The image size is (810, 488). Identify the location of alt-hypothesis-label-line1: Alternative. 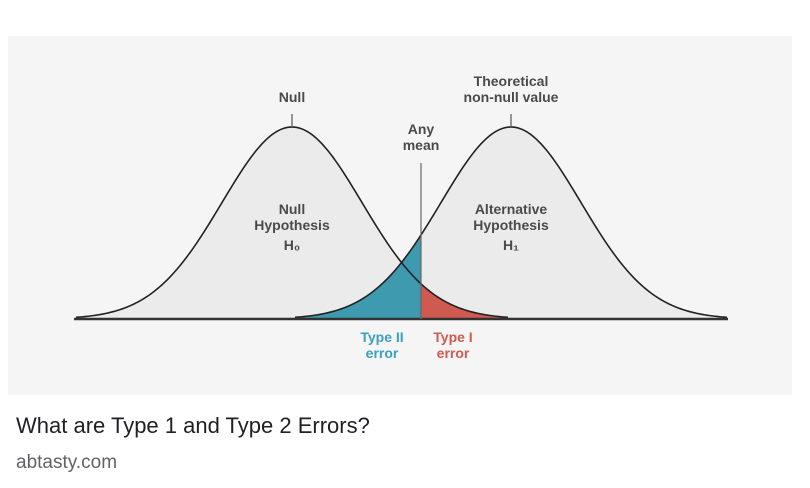
(511, 209).